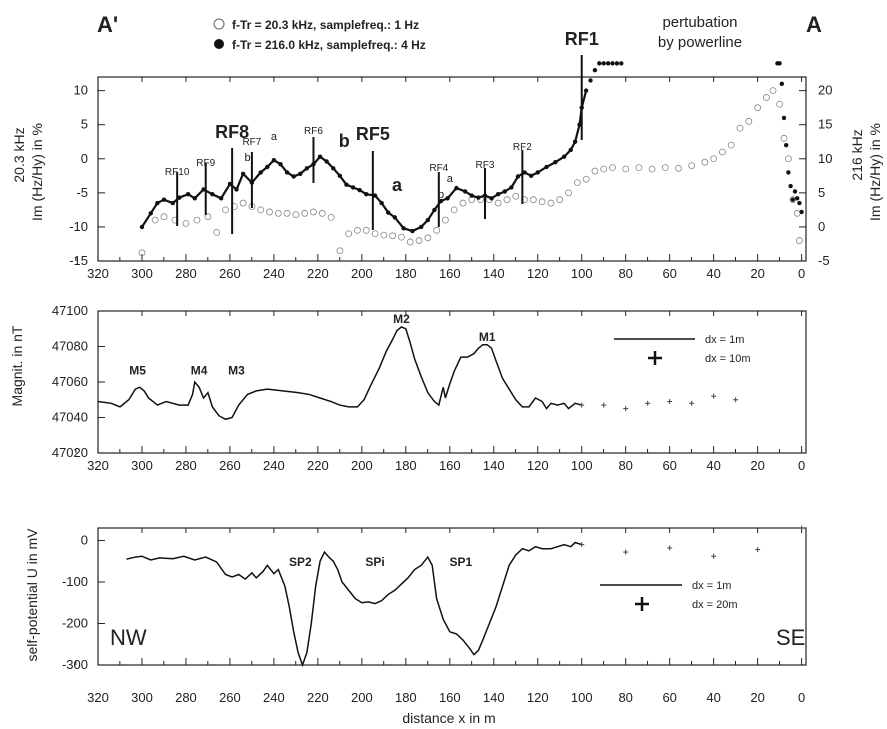 This screenshot has height=729, width=887. Describe the element at coordinates (700, 42) in the screenshot. I see `powerline-note-line2: by powerline` at that location.